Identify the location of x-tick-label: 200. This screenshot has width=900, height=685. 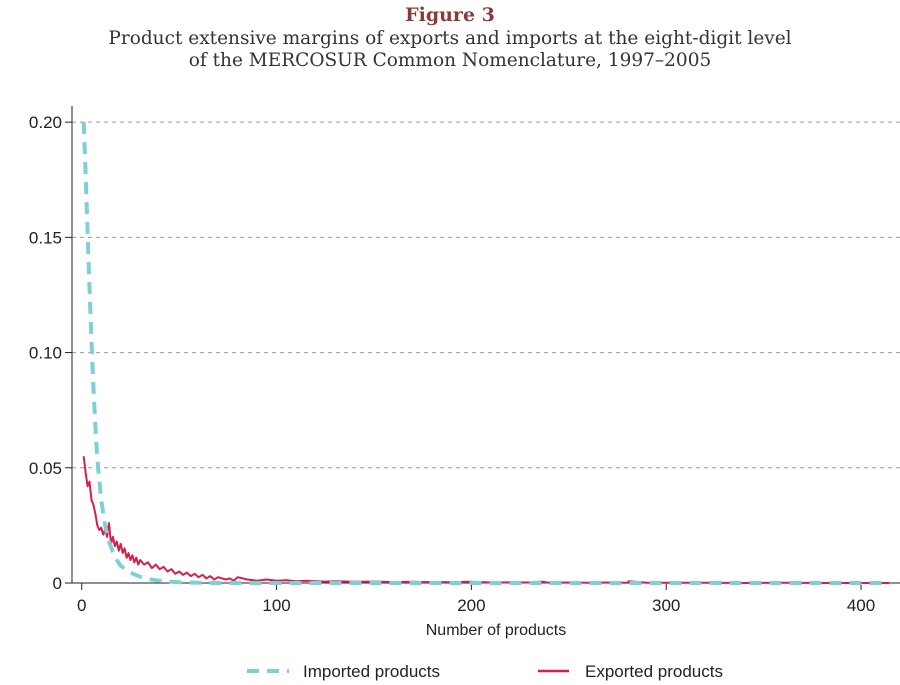
(471, 605).